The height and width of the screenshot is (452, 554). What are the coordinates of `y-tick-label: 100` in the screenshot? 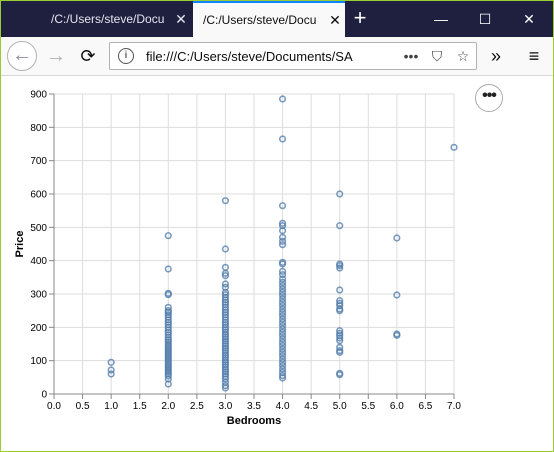 It's located at (38, 361).